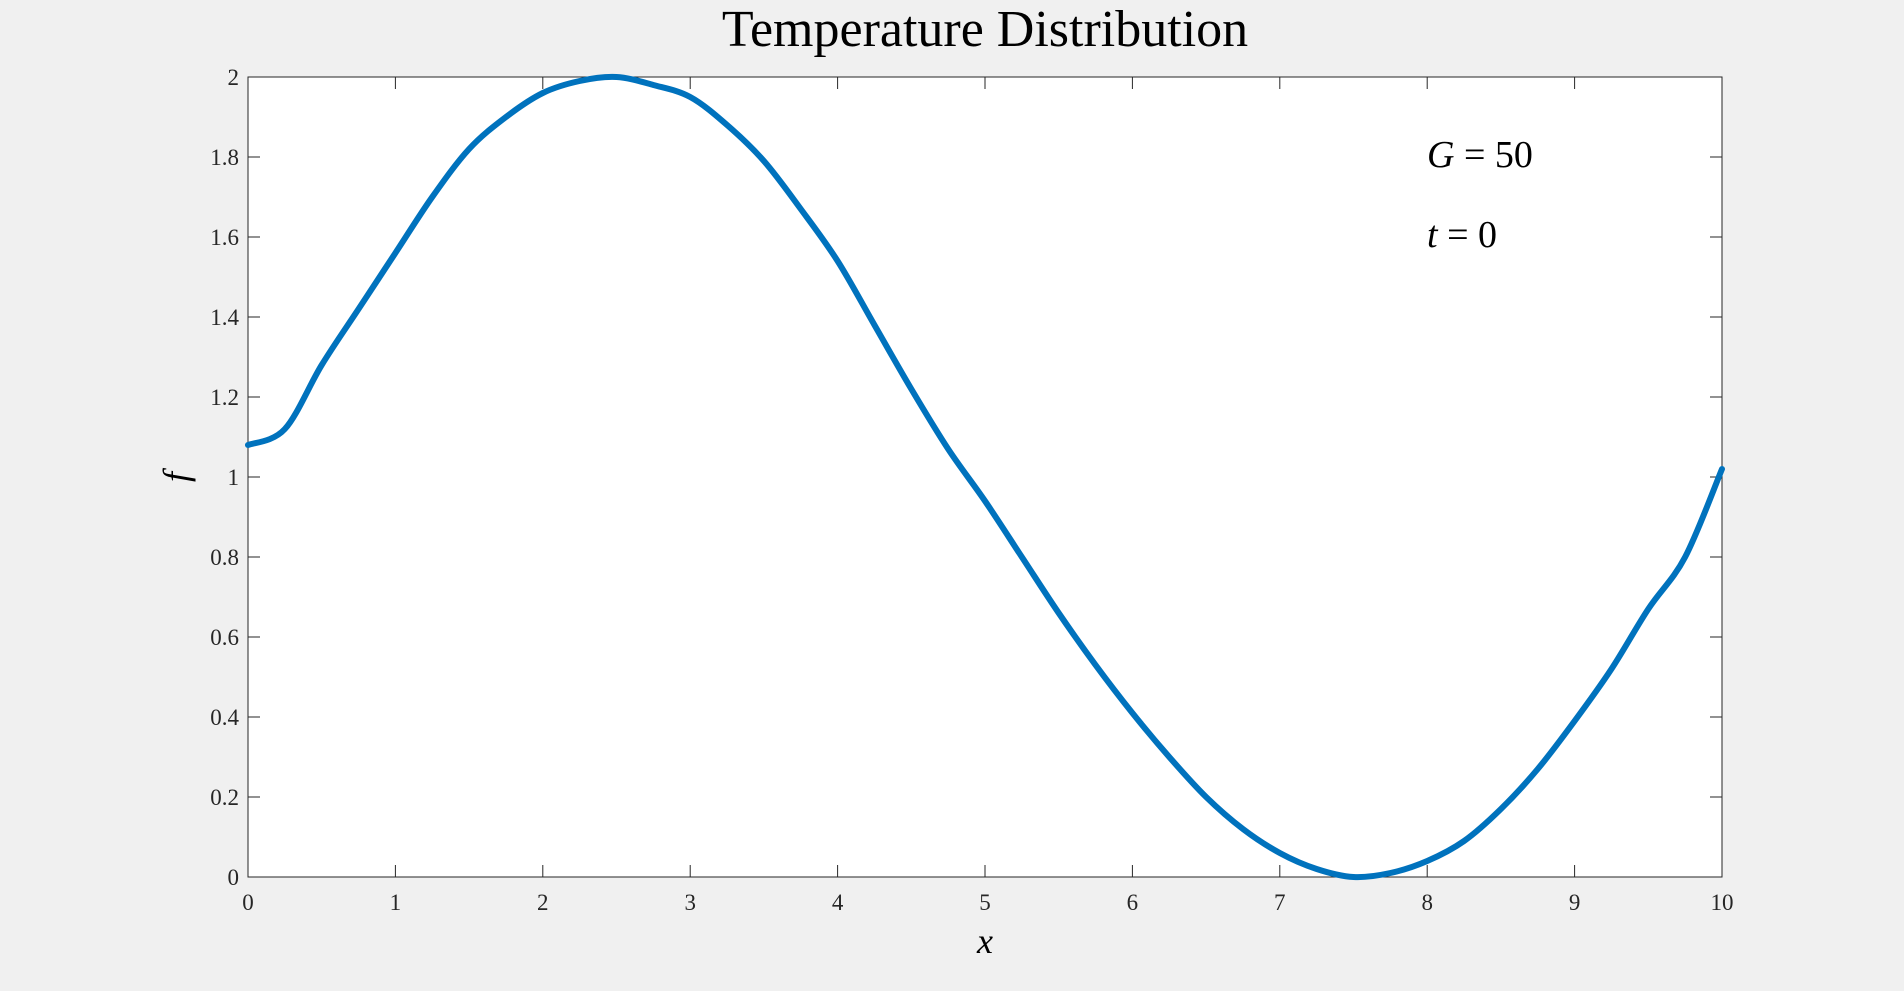 This screenshot has height=991, width=1904. Describe the element at coordinates (234, 77) in the screenshot. I see `y-tick-label: 2` at that location.